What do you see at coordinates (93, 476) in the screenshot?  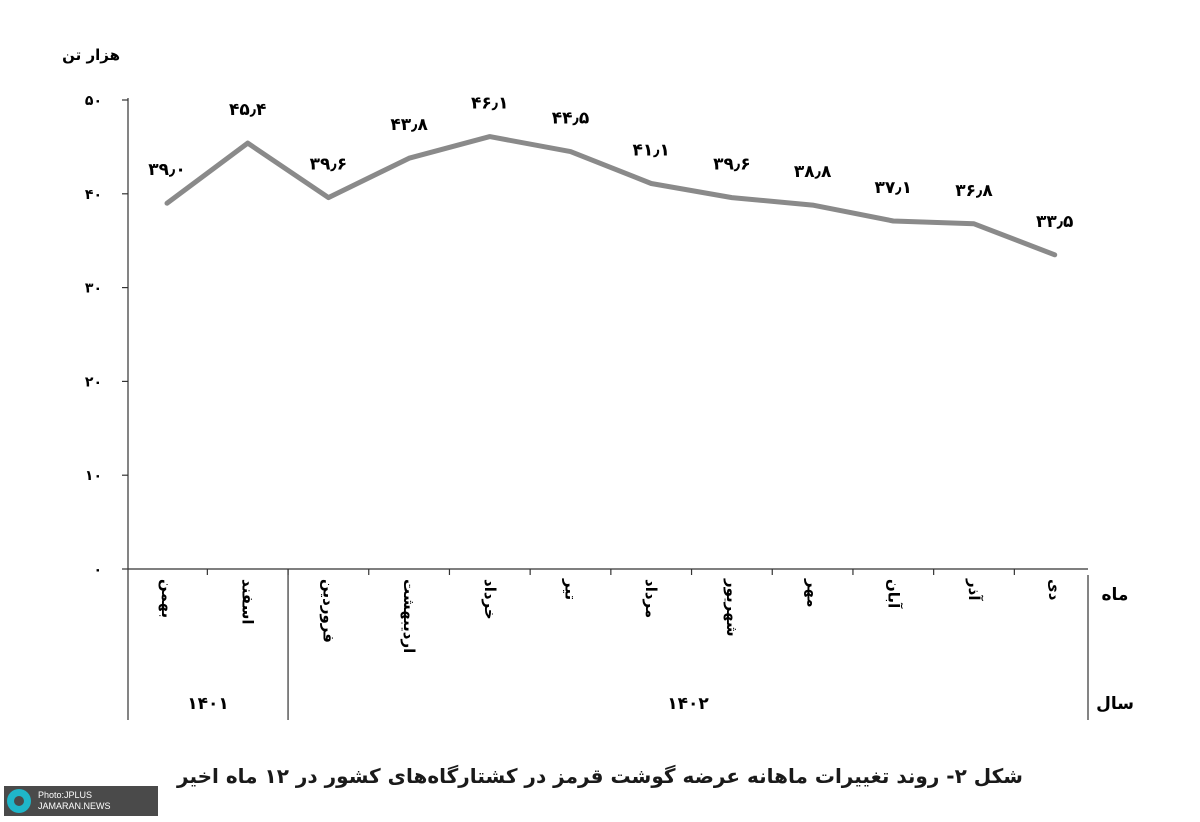 I see `y-tick-label: ۱۰` at bounding box center [93, 476].